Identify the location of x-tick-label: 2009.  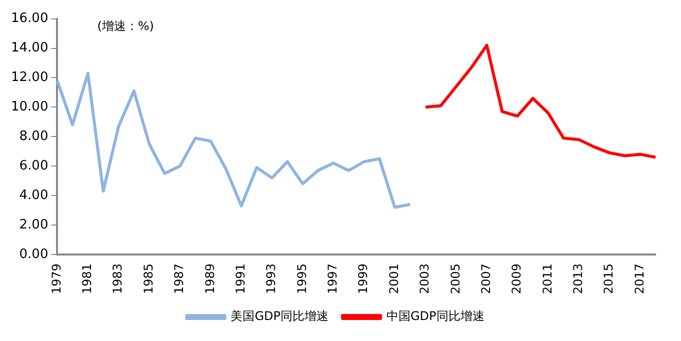
(517, 278).